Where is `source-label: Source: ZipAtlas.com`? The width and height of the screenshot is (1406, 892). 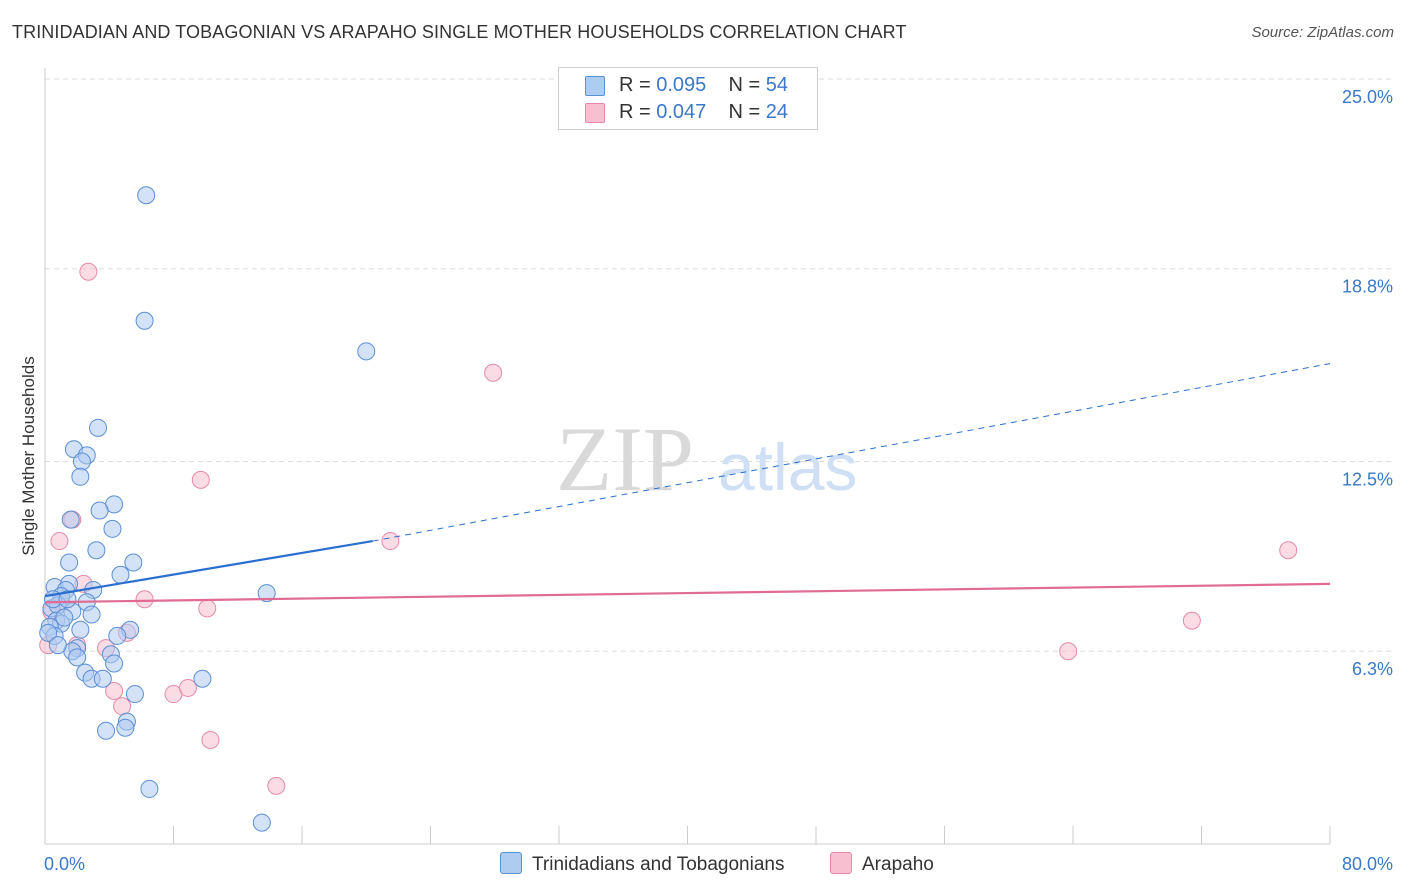
source-label: Source: ZipAtlas.com is located at coordinates (1322, 32).